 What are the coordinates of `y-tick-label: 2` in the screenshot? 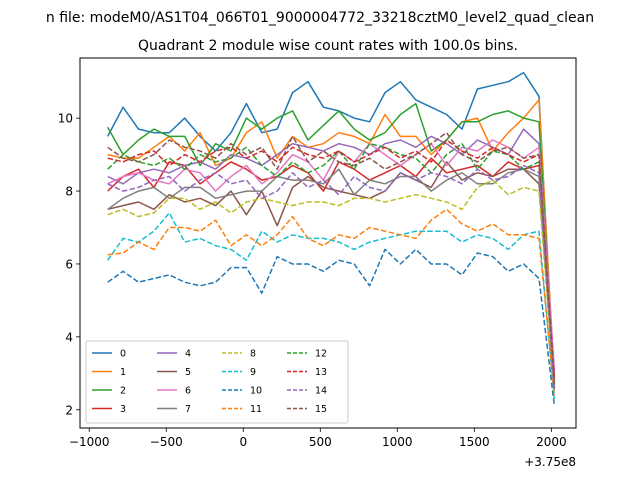 It's located at (69, 410).